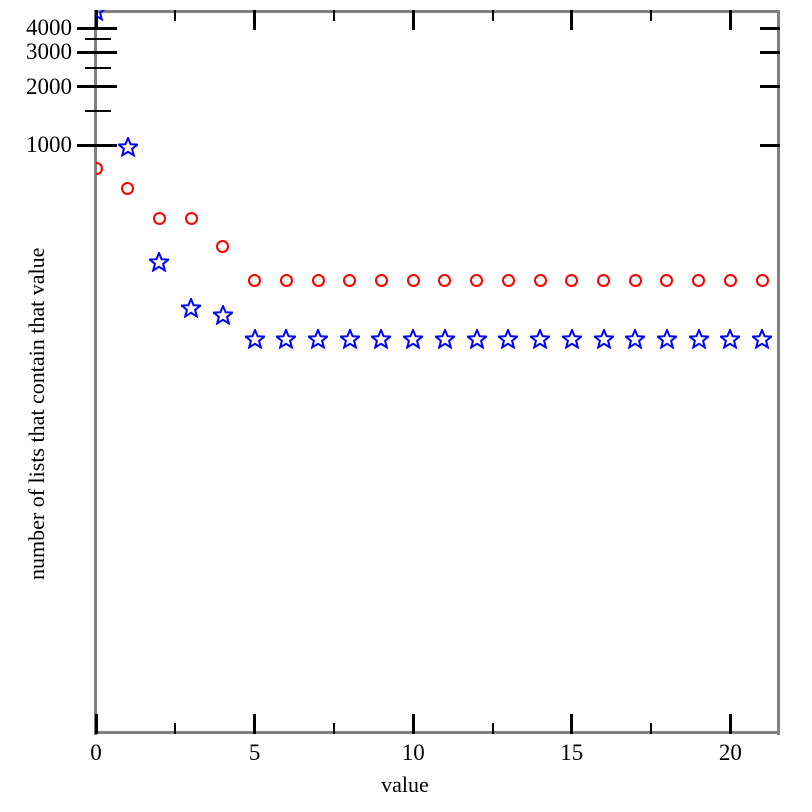 This screenshot has height=812, width=812. What do you see at coordinates (254, 752) in the screenshot?
I see `x-tick-label: 5` at bounding box center [254, 752].